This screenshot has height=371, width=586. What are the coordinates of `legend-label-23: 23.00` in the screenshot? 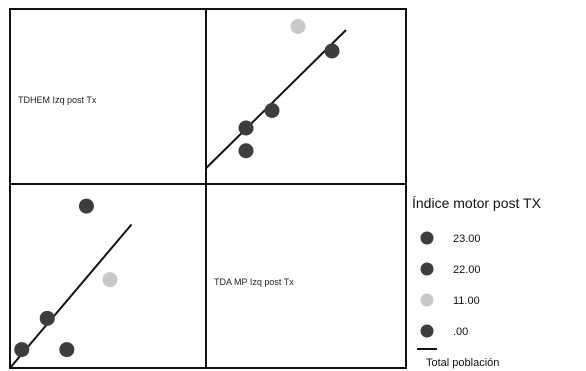 It's located at (467, 239).